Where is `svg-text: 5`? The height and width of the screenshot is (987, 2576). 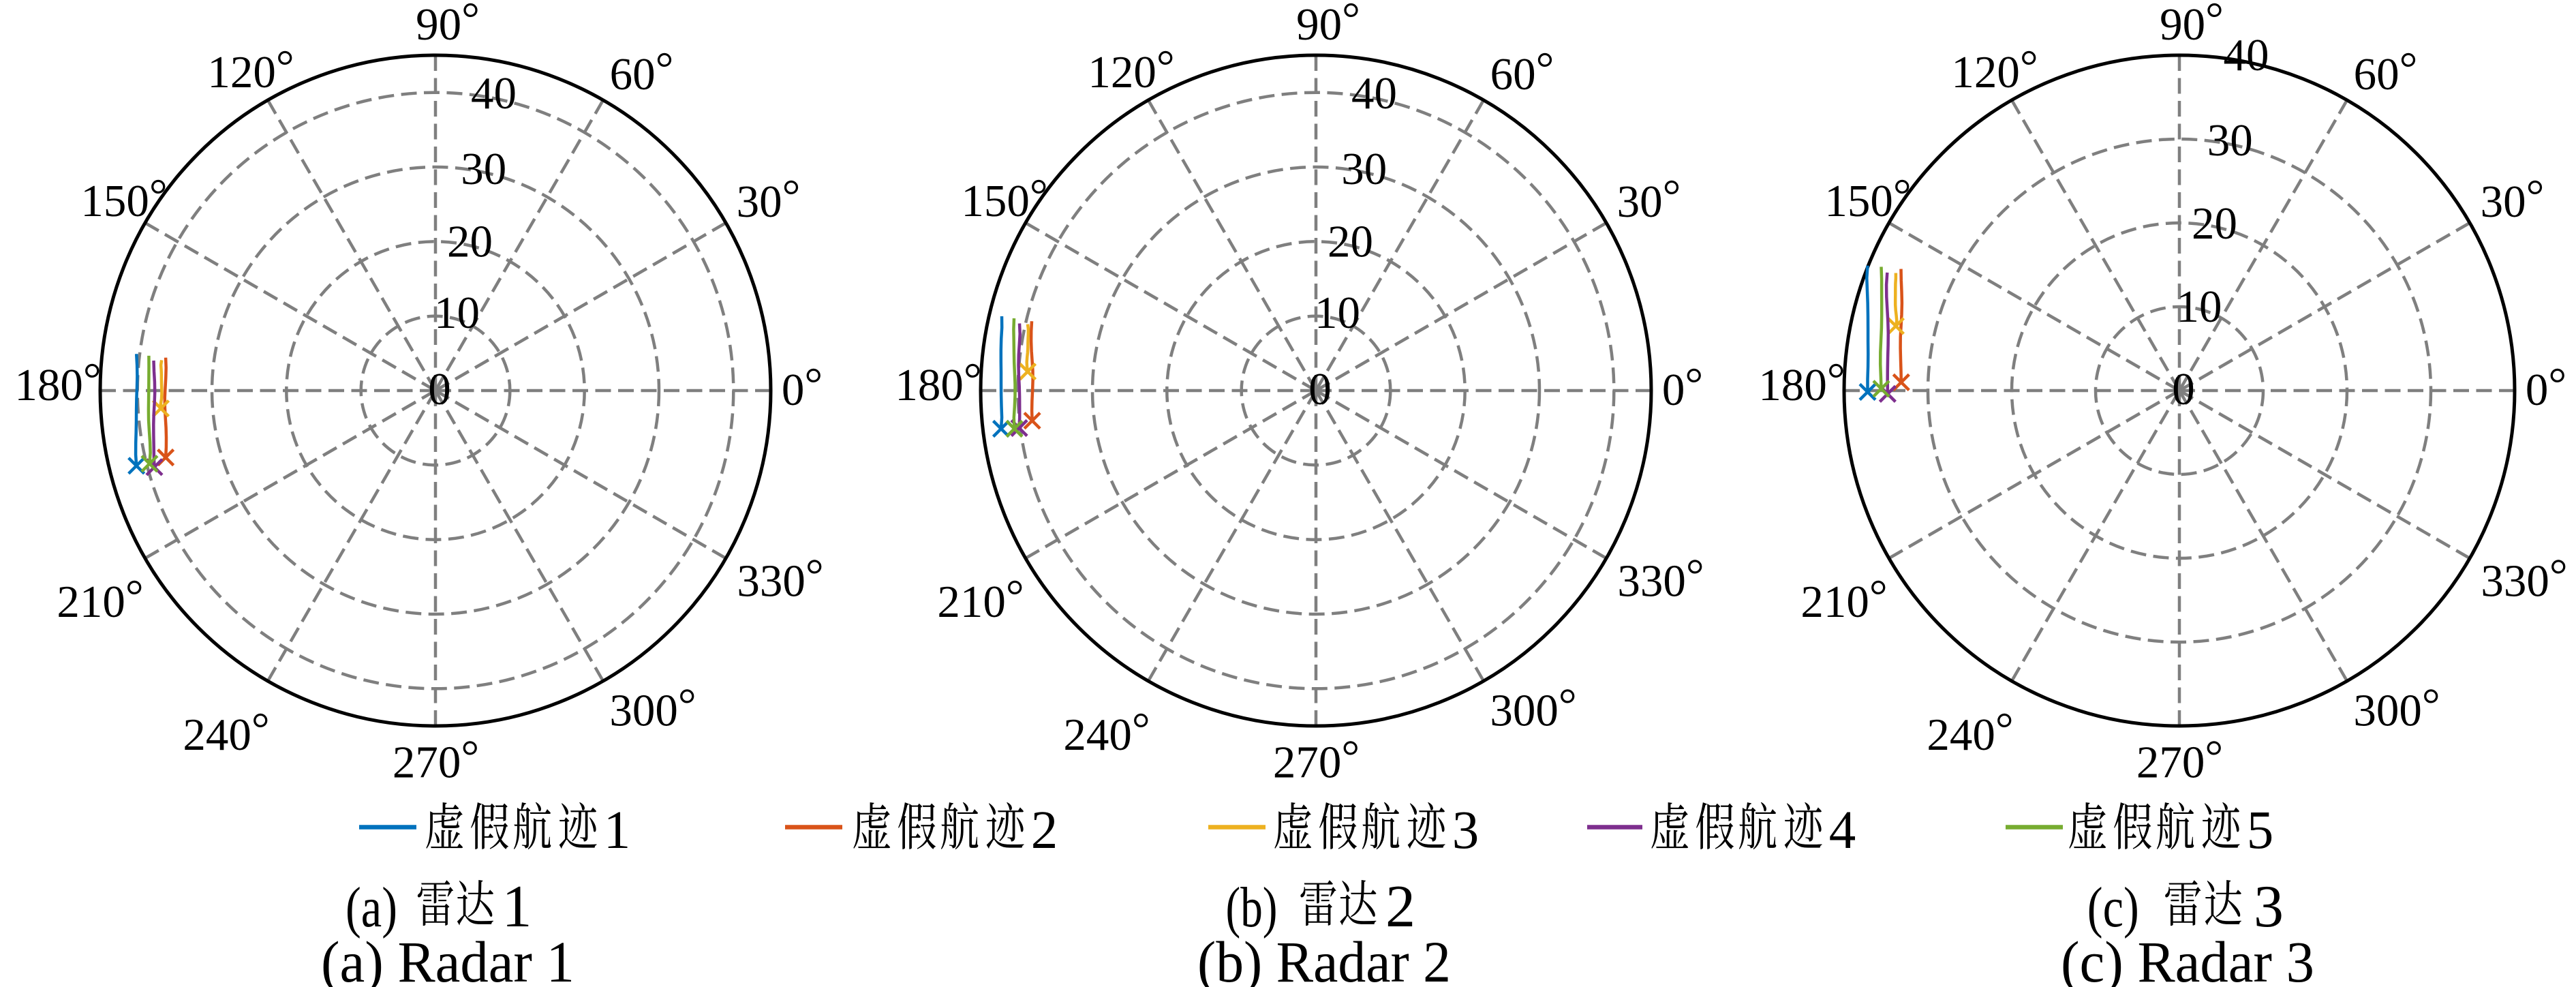 svg-text: 5 is located at coordinates (2260, 831).